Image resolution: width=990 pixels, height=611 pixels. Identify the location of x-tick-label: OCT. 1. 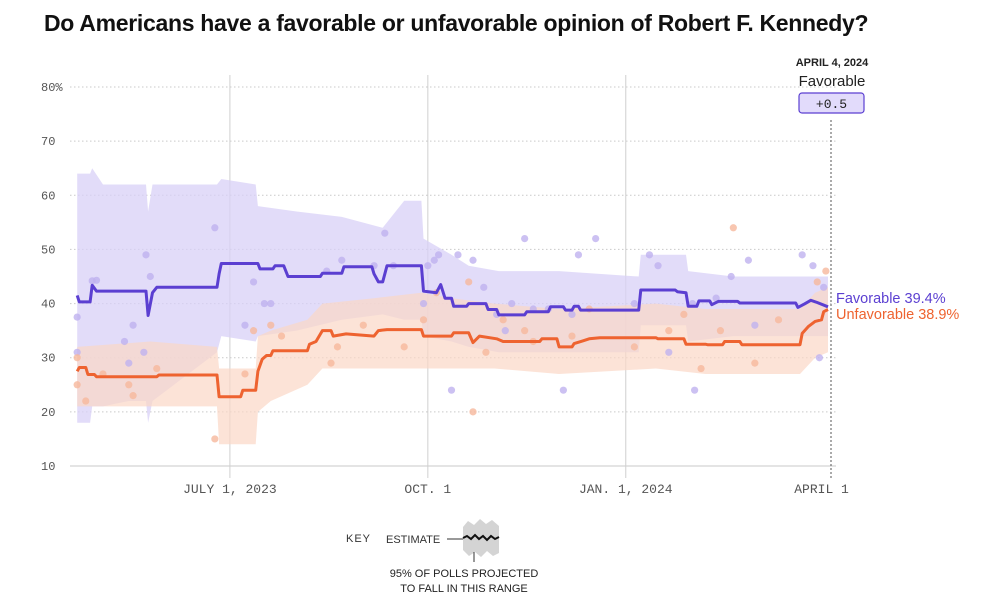
(427, 489).